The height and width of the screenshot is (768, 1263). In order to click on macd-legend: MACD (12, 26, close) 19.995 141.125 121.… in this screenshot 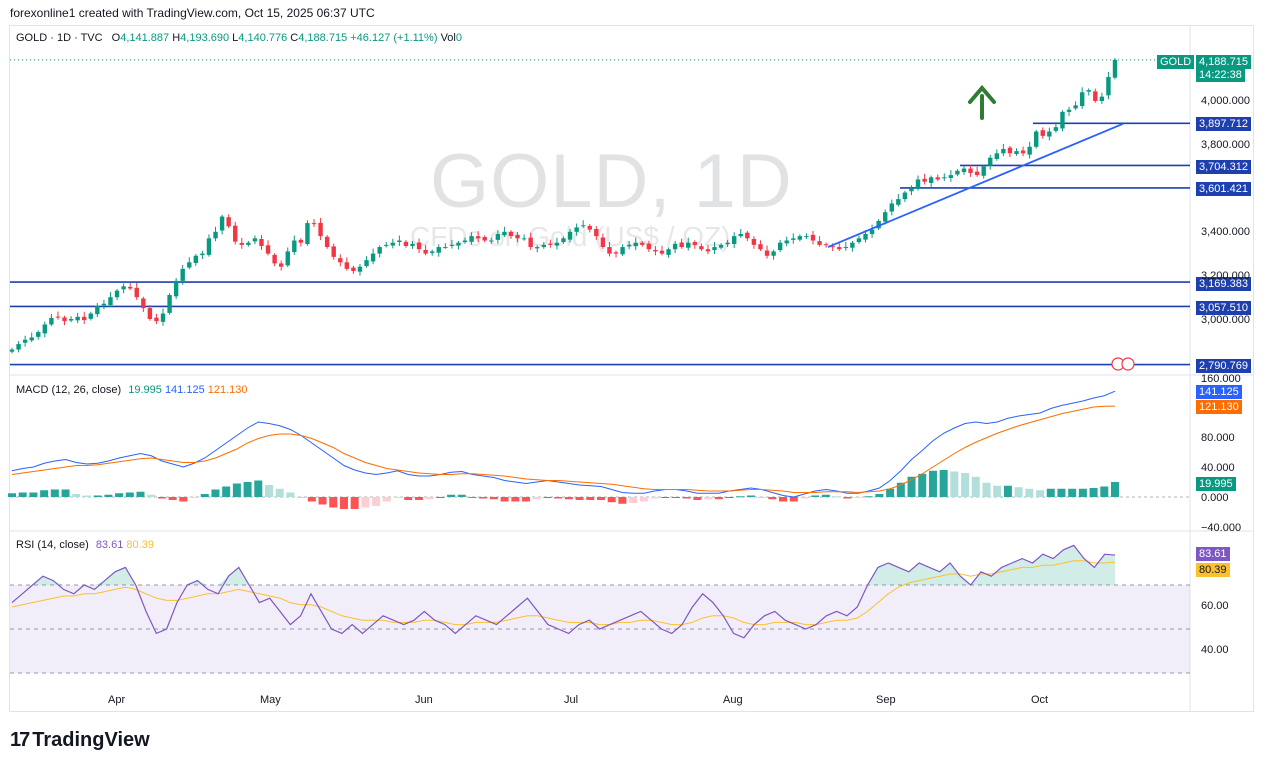, I will do `click(132, 390)`.